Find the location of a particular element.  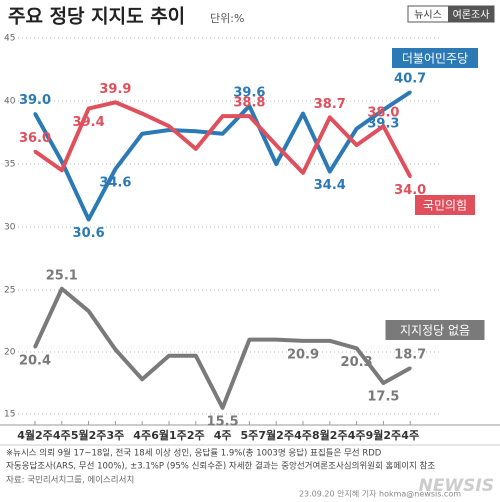

legend-label: 지지정당 없음 is located at coordinates (435, 331).